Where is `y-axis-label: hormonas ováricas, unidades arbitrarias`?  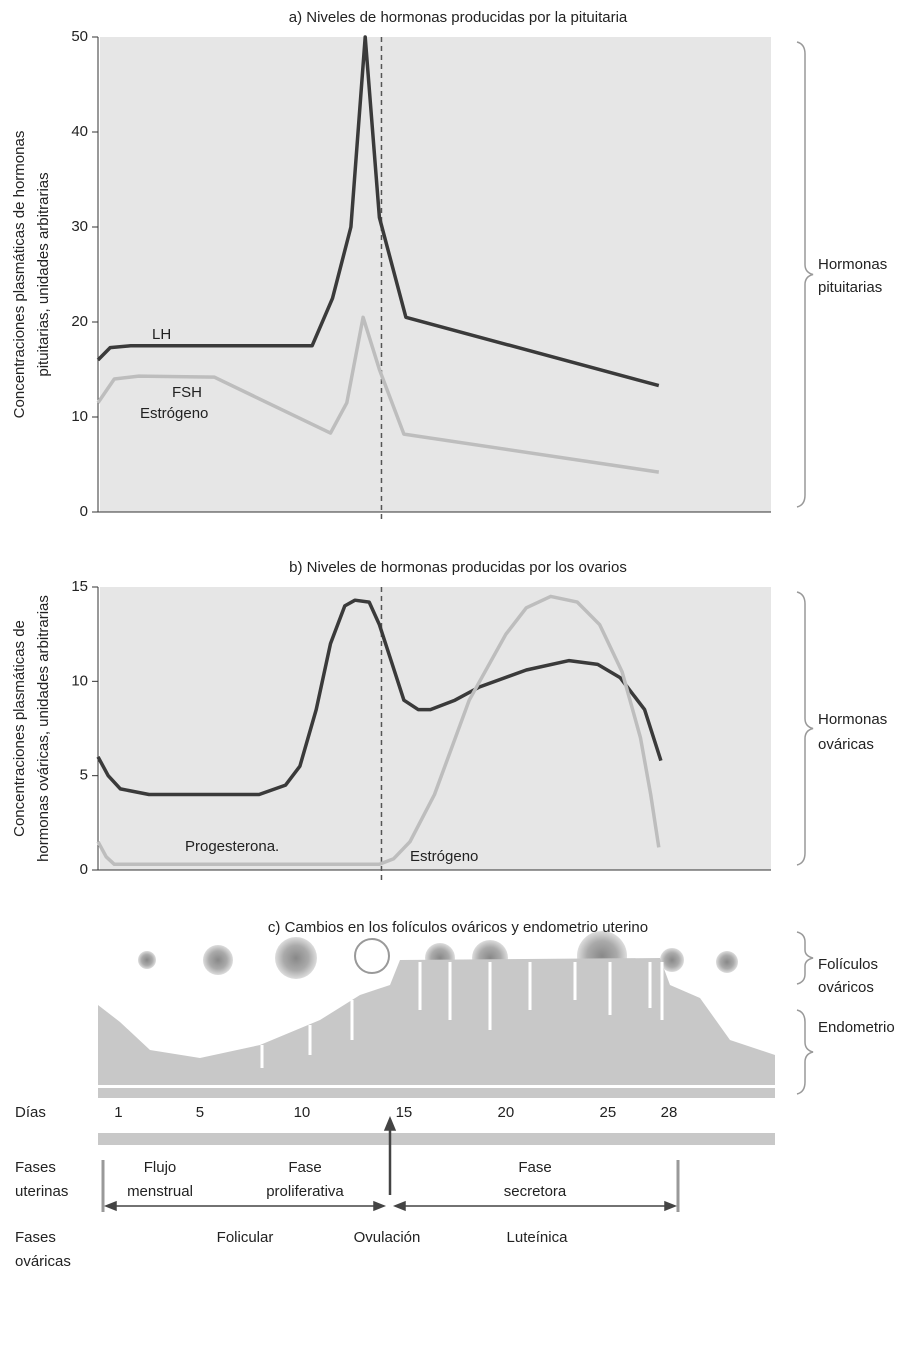 y-axis-label: hormonas ováricas, unidades arbitrarias is located at coordinates (43, 728).